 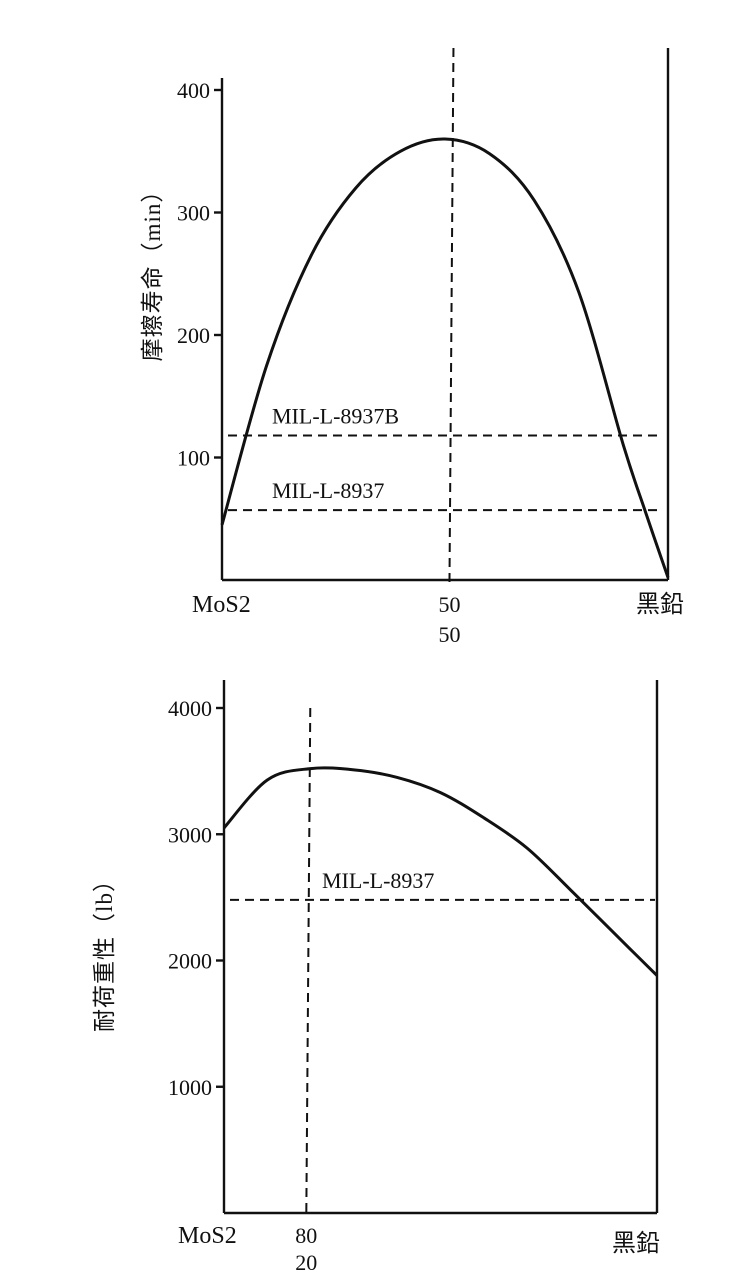 What do you see at coordinates (190, 708) in the screenshot?
I see `y-tick-label: 4000` at bounding box center [190, 708].